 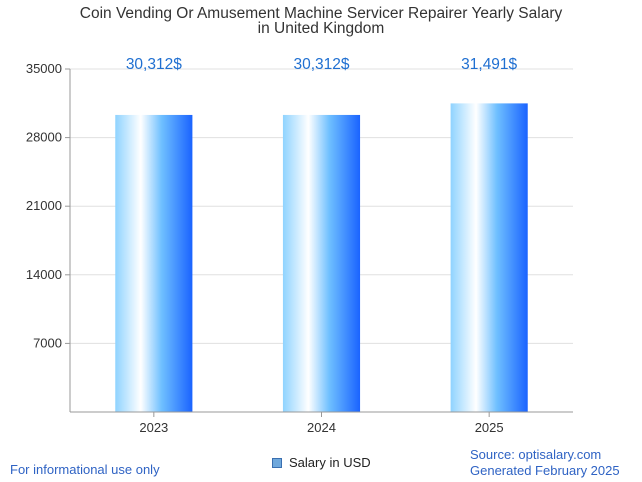 I want to click on x-tick-label-2024: 2024, so click(x=321, y=427).